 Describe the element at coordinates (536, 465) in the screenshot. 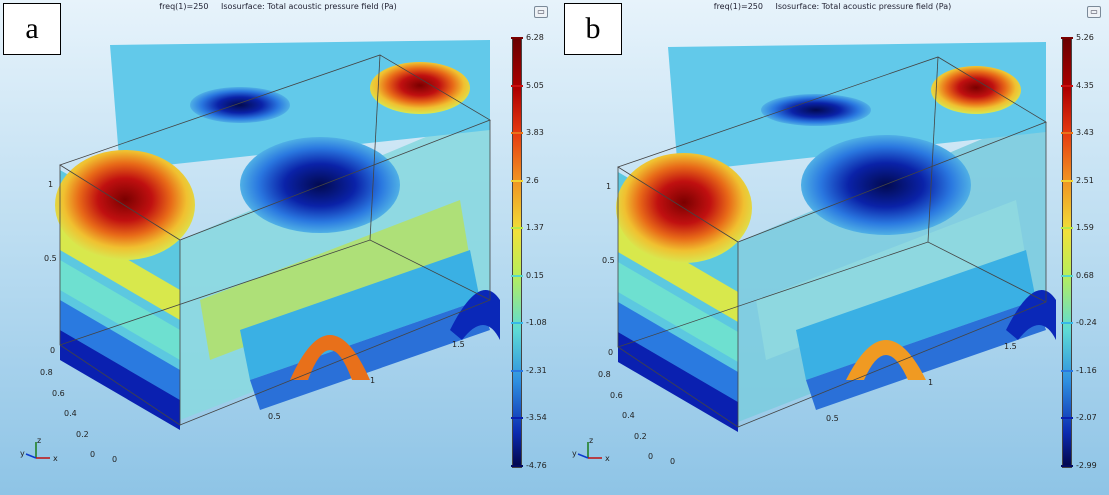

I see `legend-tick-label: -4.76` at that location.